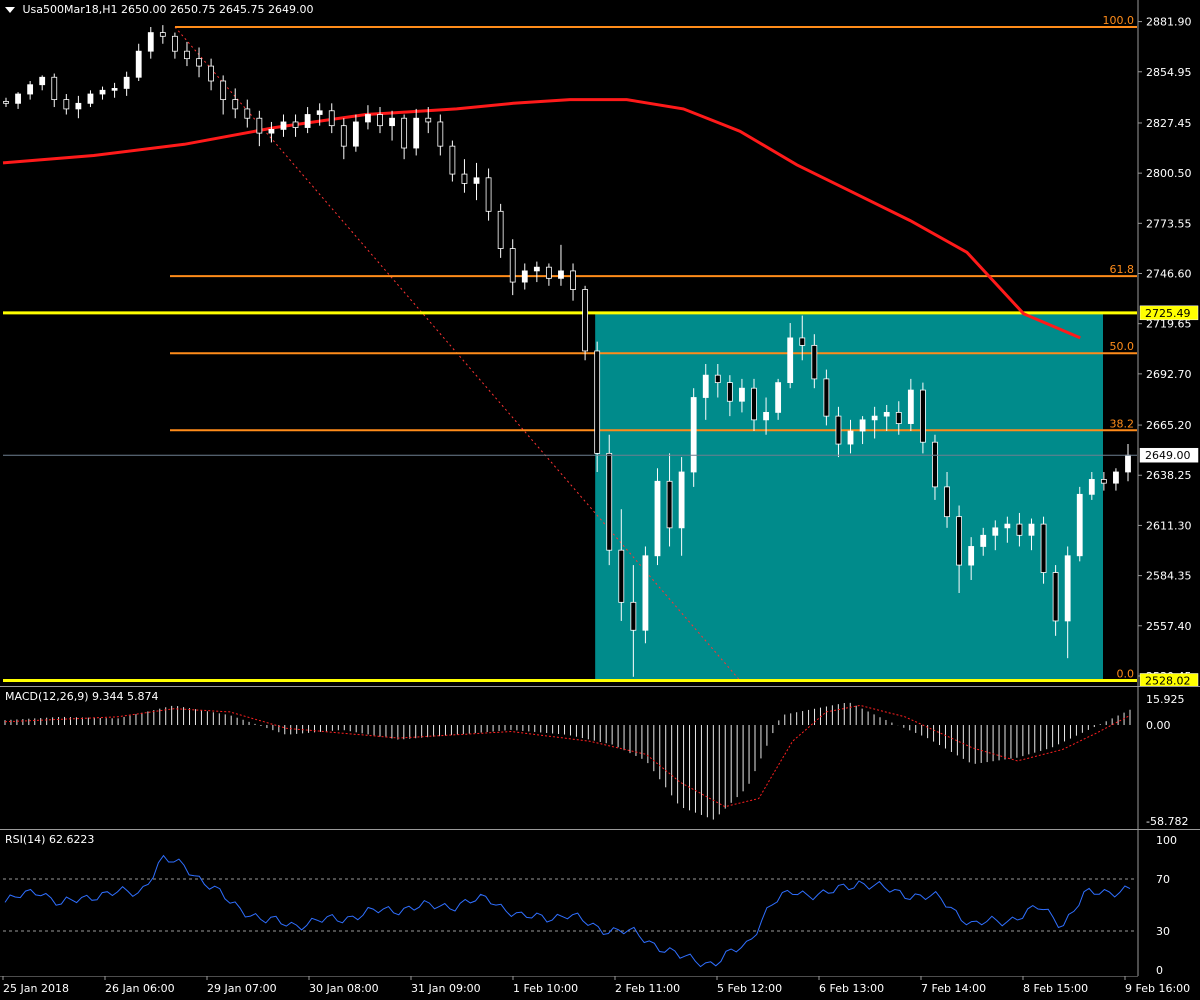 The height and width of the screenshot is (1000, 1200). What do you see at coordinates (1169, 72) in the screenshot?
I see `y-tick-label: 2854.95` at bounding box center [1169, 72].